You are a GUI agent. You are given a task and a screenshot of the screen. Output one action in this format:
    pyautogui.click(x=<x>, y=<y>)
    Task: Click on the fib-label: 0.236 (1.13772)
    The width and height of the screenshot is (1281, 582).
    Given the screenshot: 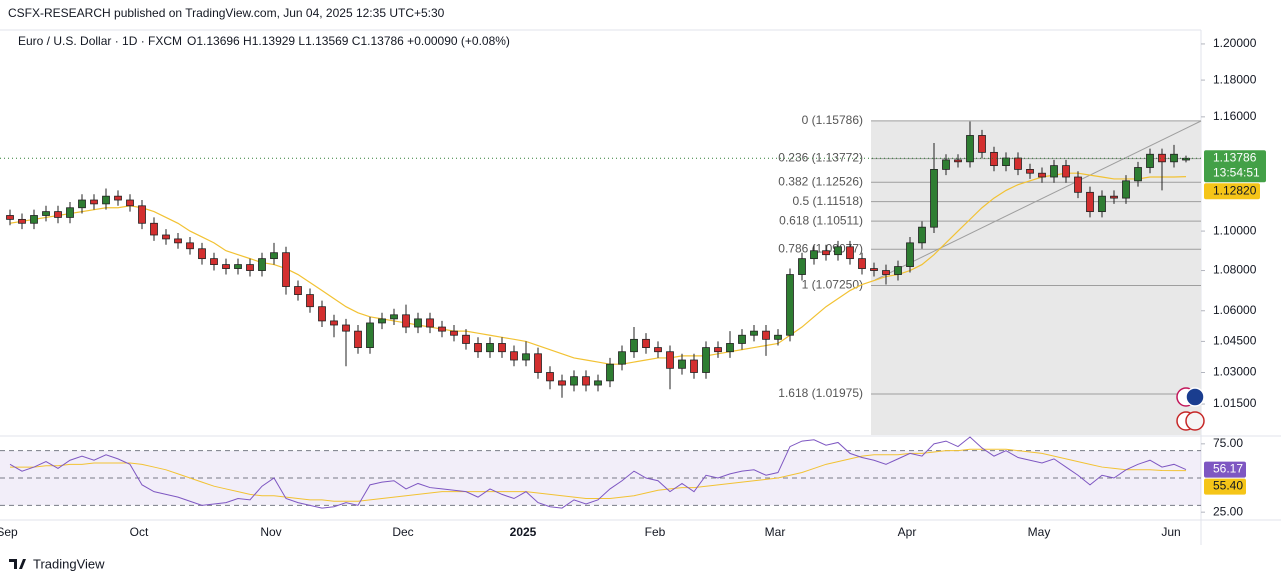 What is the action you would take?
    pyautogui.click(x=820, y=158)
    